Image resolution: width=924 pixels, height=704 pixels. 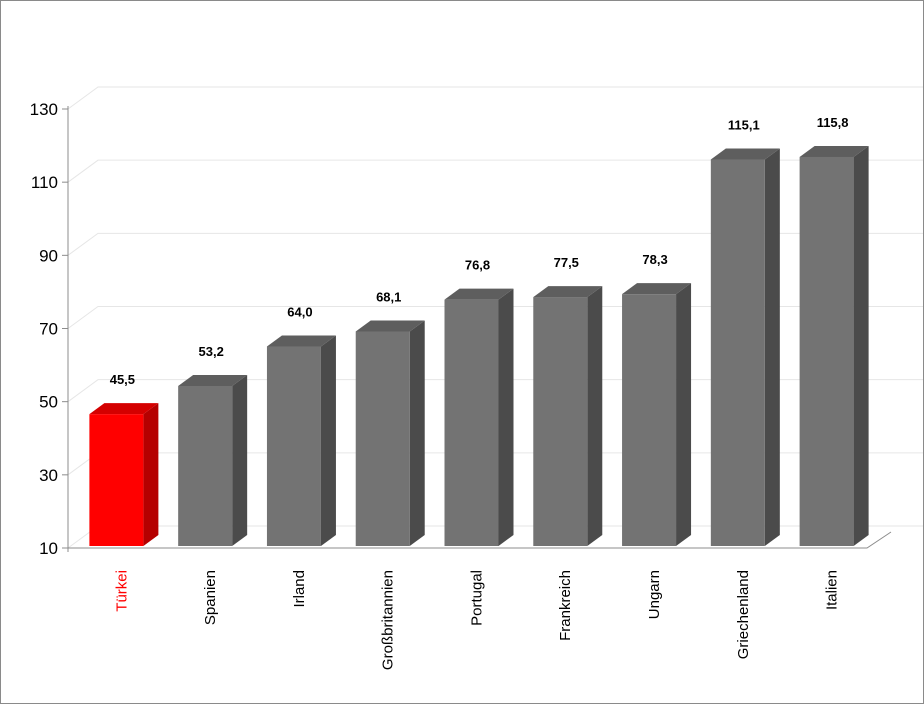 What do you see at coordinates (743, 614) in the screenshot?
I see `x-tick-label-griechenland: Griechenland` at bounding box center [743, 614].